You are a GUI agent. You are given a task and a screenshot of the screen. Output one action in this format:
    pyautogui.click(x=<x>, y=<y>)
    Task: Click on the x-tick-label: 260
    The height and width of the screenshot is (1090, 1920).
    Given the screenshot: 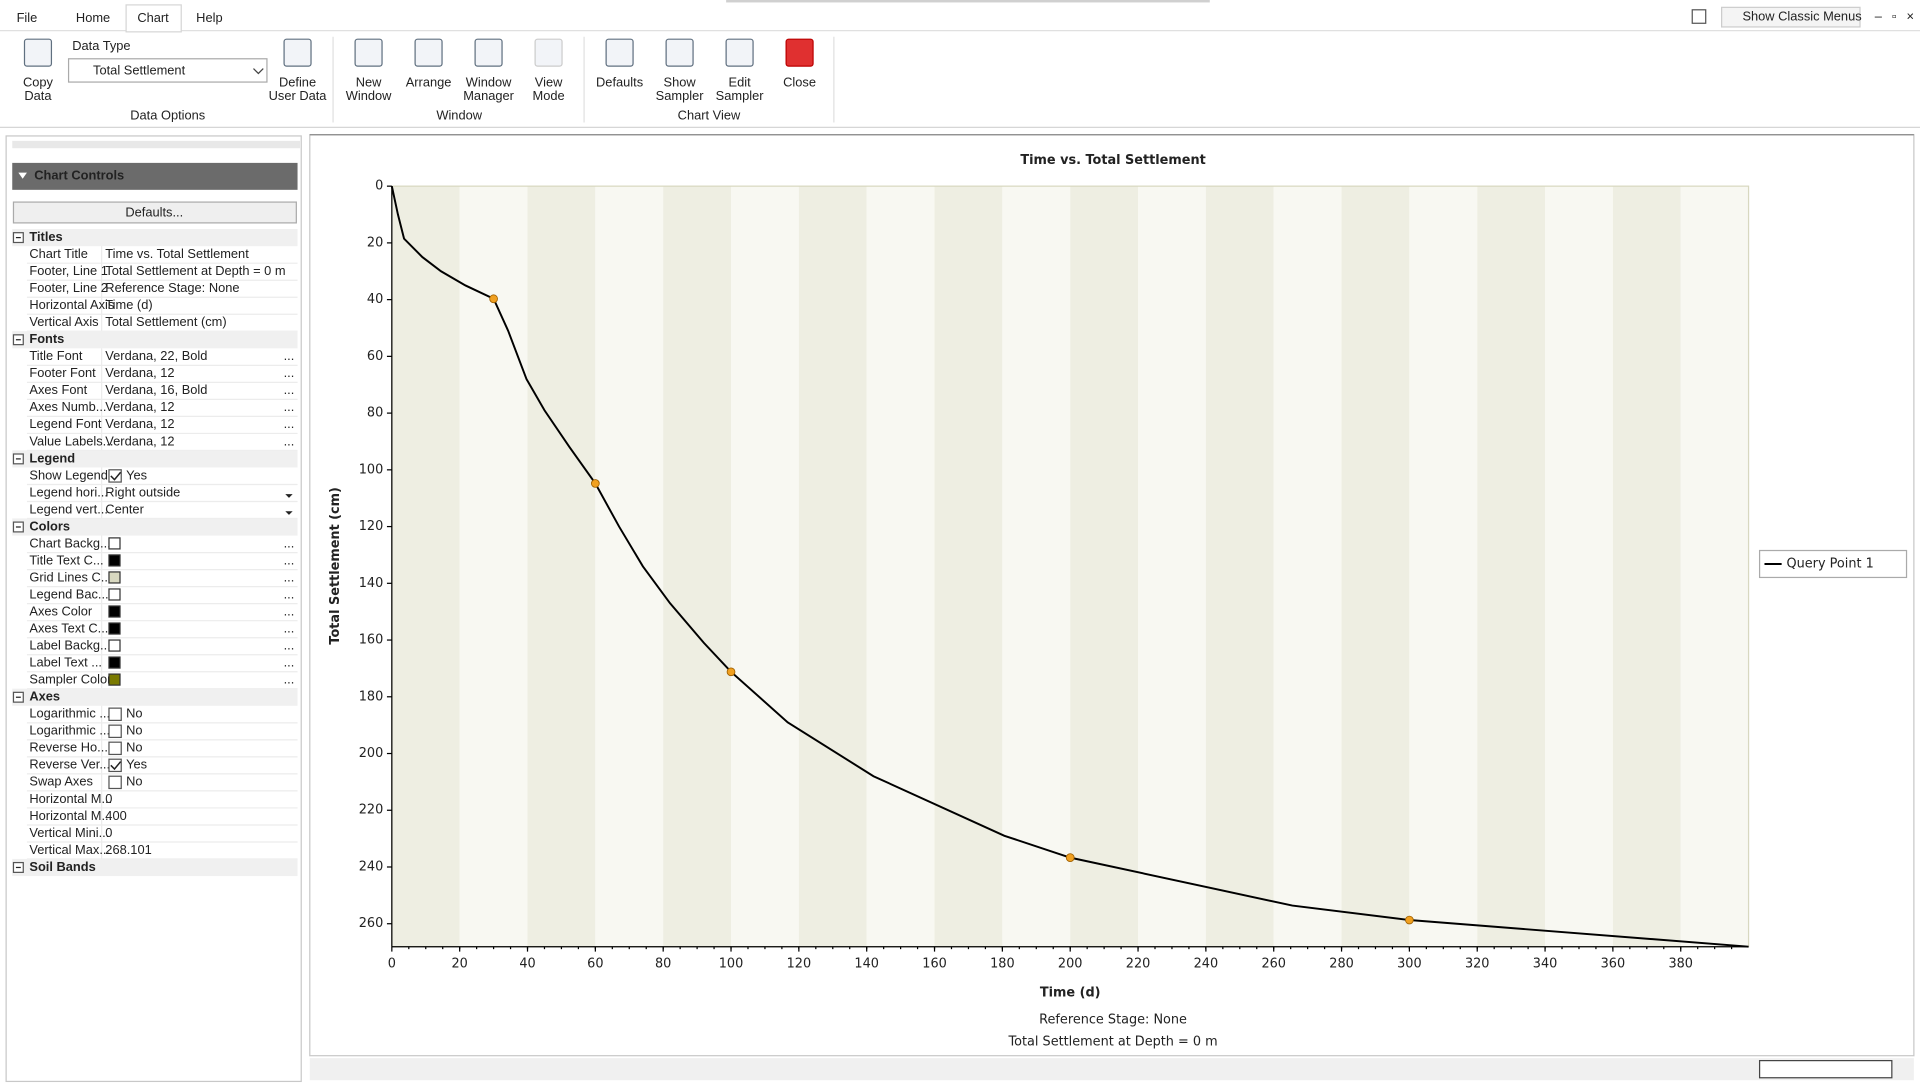 What is the action you would take?
    pyautogui.click(x=1273, y=963)
    